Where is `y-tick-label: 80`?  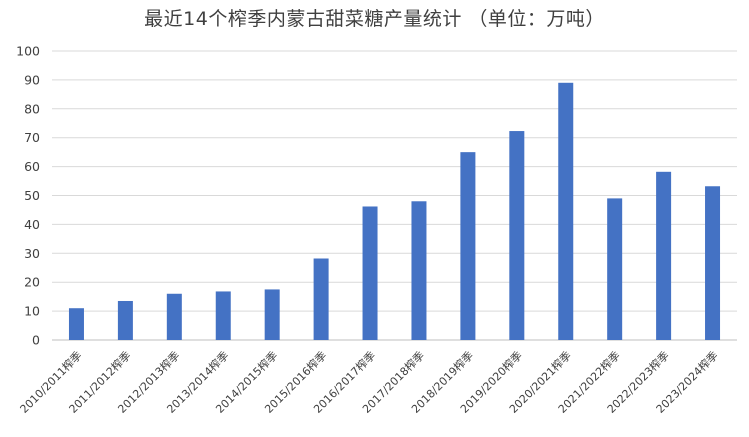
y-tick-label: 80 is located at coordinates (32, 108).